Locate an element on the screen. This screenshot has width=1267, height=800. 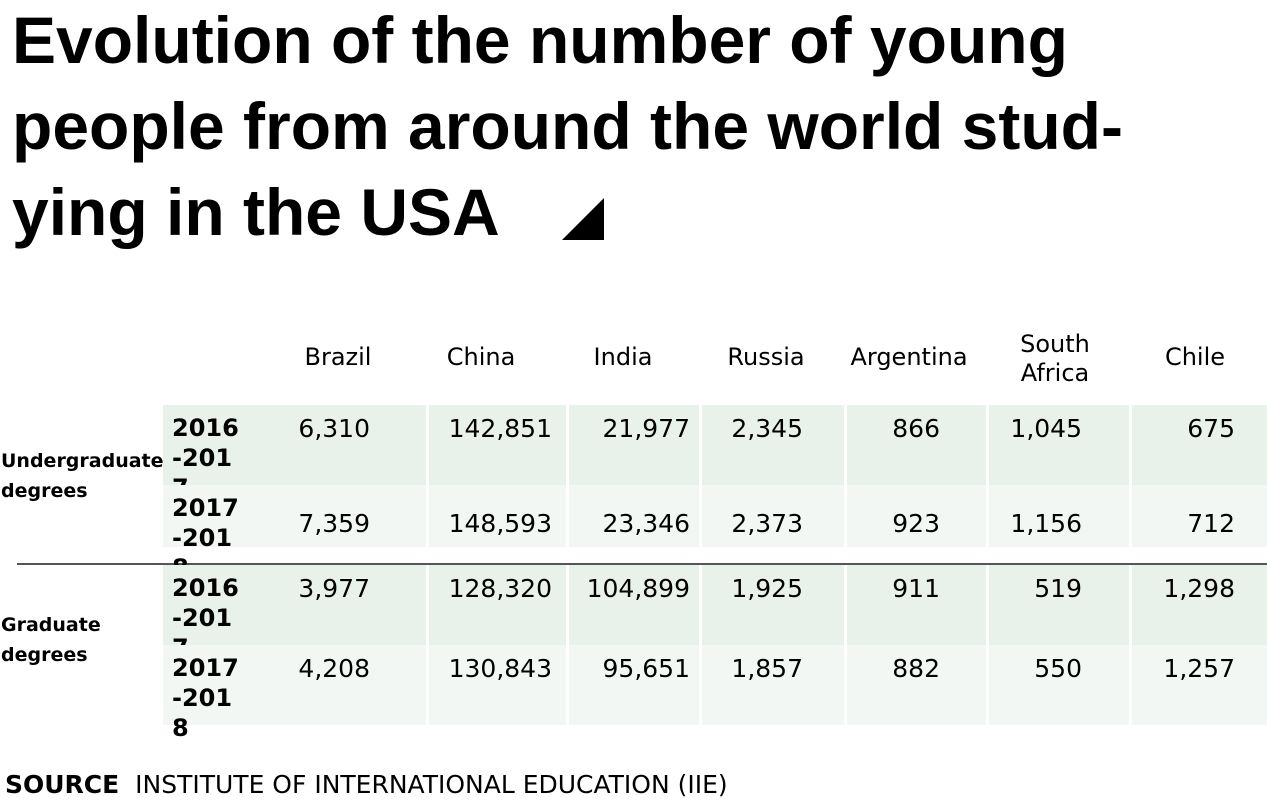
table-cell: 911 is located at coordinates (916, 588).